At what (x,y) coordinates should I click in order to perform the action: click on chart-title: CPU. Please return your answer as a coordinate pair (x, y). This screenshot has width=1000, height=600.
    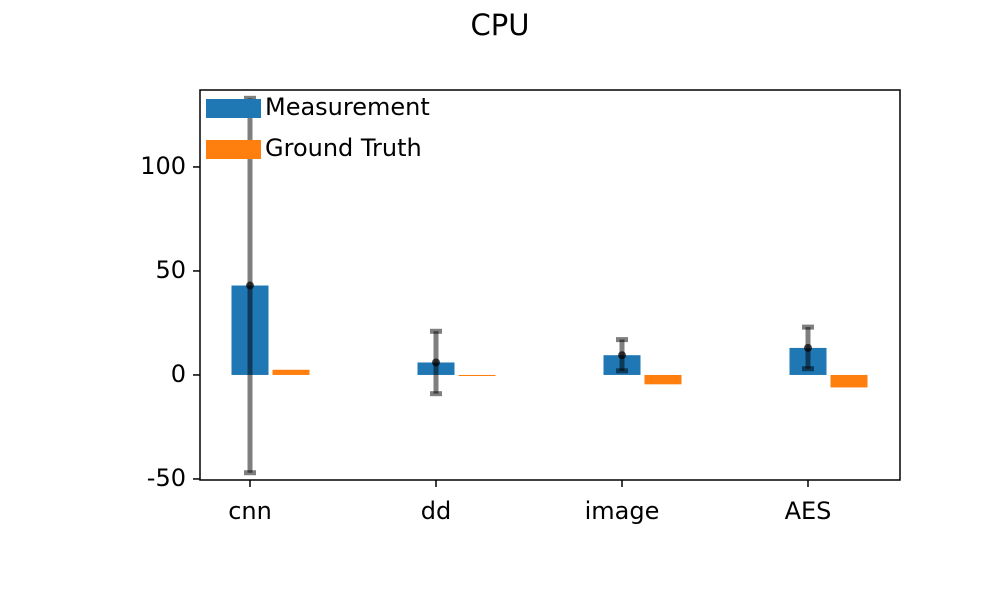
    Looking at the image, I should click on (500, 25).